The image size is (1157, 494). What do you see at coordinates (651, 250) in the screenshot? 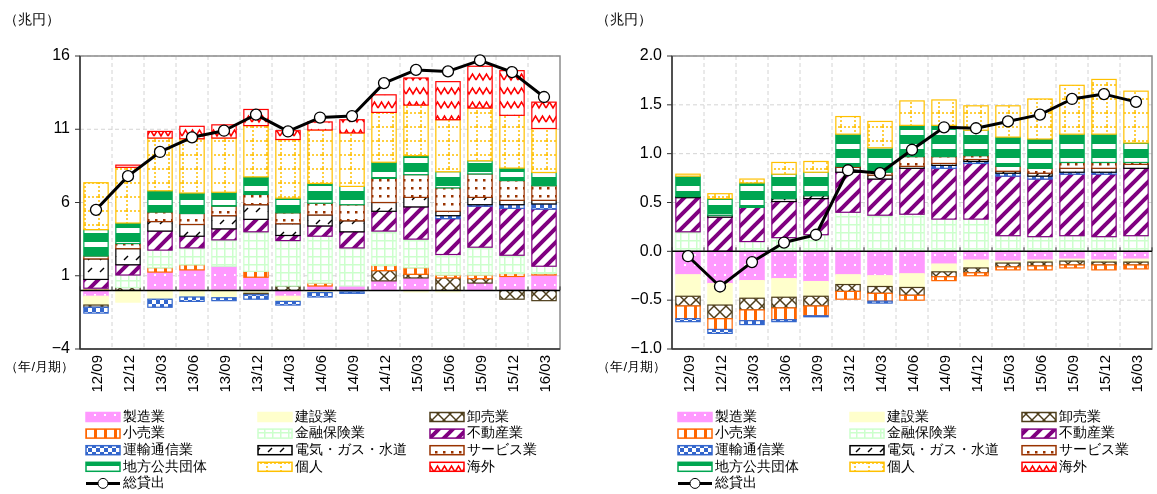
I see `y-tick-label: 0.0` at bounding box center [651, 250].